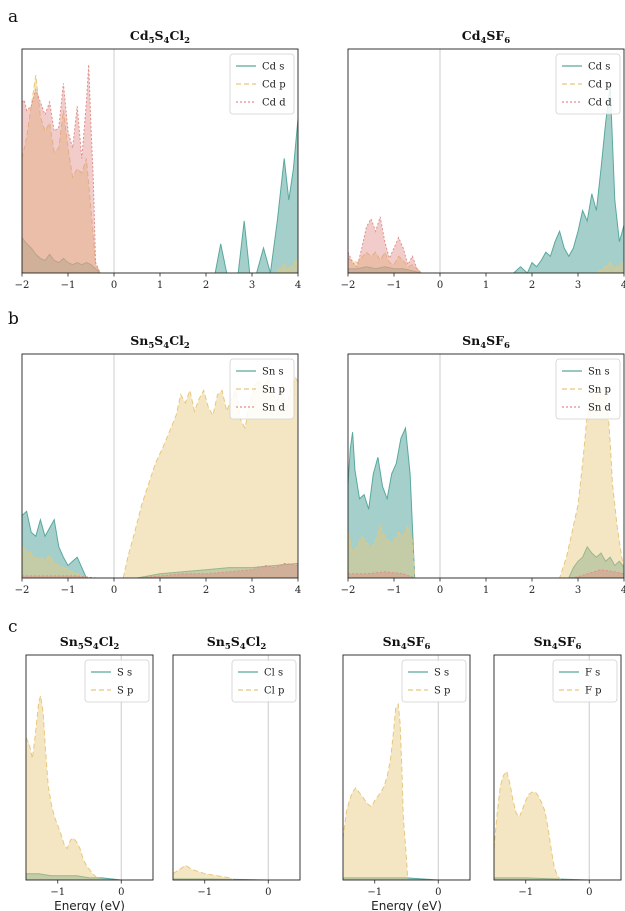  I want to click on legend-label: Cl p, so click(274, 691).